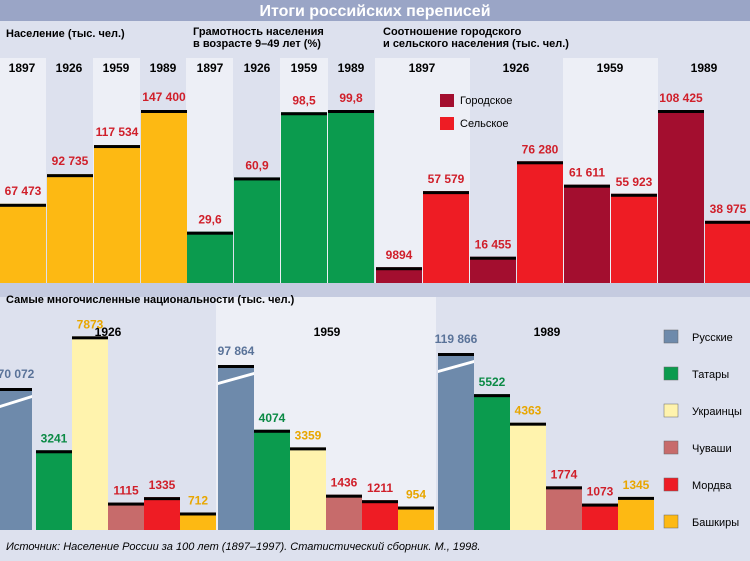 The image size is (750, 561). Describe the element at coordinates (587, 186) in the screenshot. I see `urban-bar-1959-cap` at that location.